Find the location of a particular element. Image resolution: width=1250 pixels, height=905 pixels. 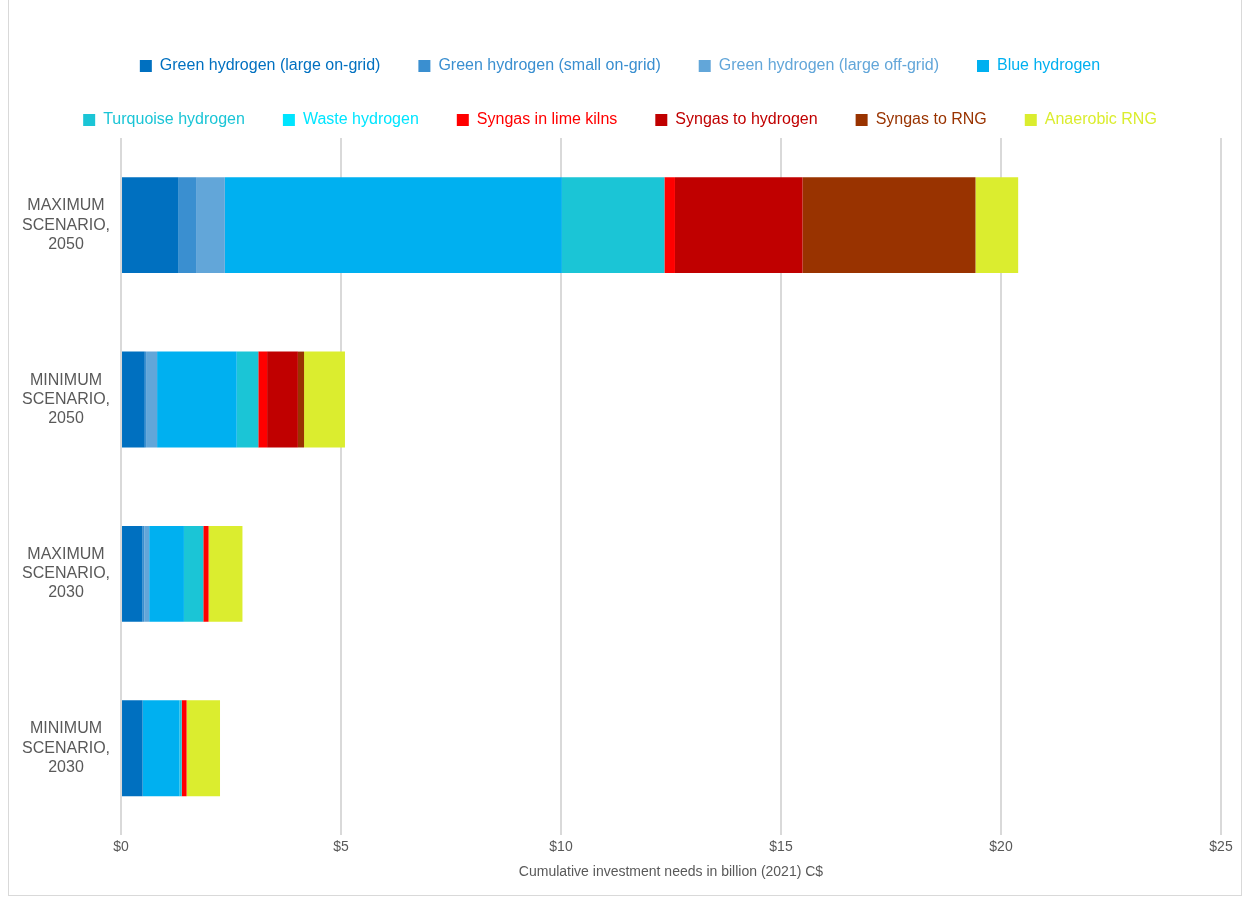

x-axis-title: Cumulative investment needs in billion (2021) C$ is located at coordinates (671, 871).